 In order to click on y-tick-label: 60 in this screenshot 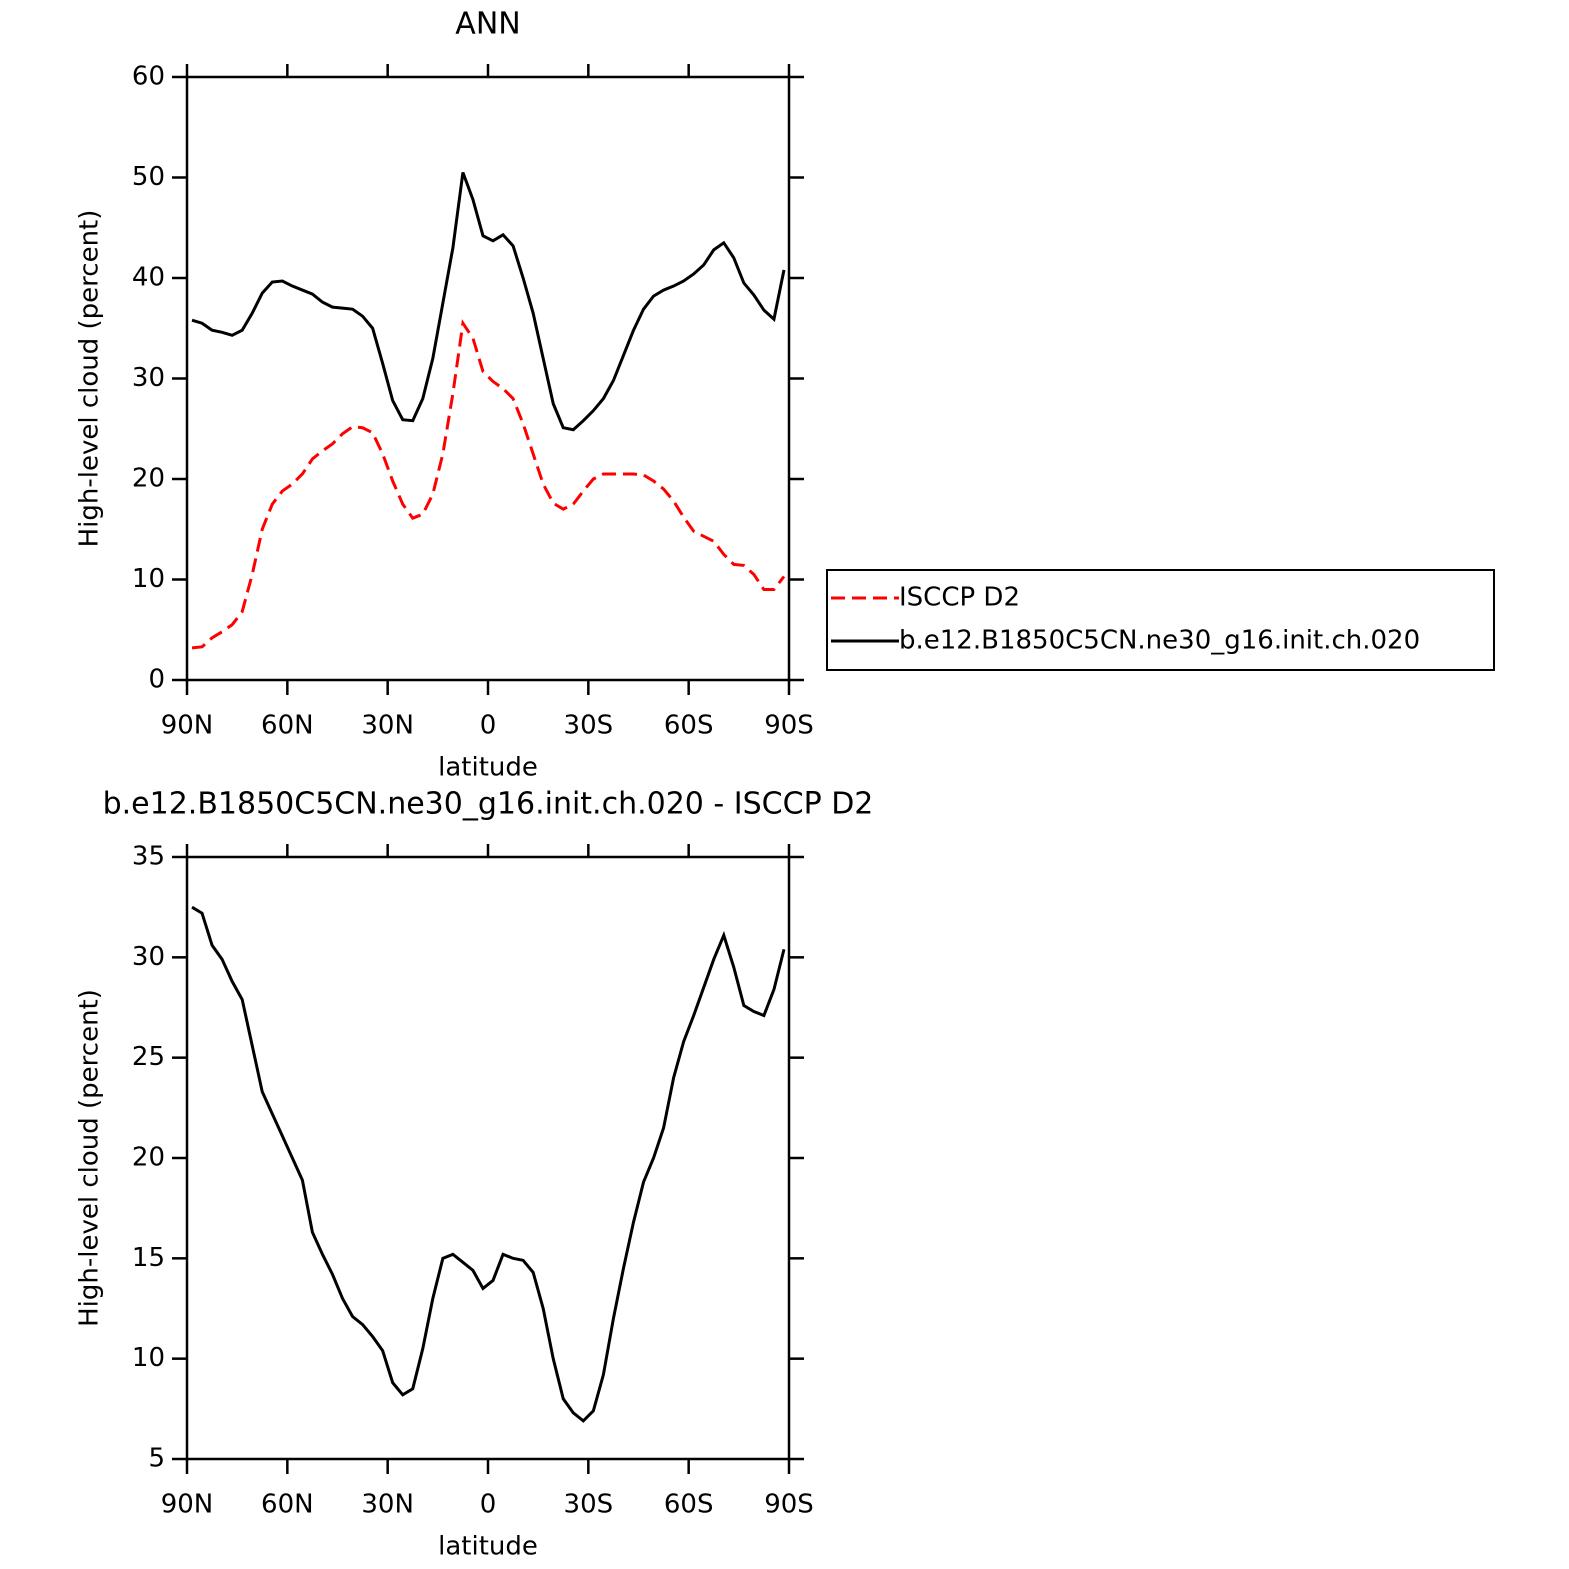, I will do `click(148, 77)`.